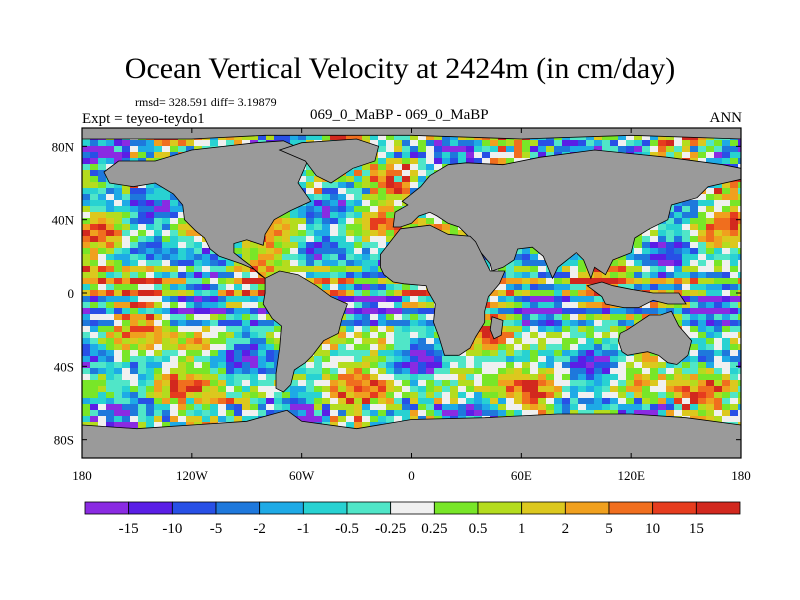 Image resolution: width=800 pixels, height=600 pixels. Describe the element at coordinates (143, 119) in the screenshot. I see `experiment-label: Expt = teyeo-teydo1` at that location.